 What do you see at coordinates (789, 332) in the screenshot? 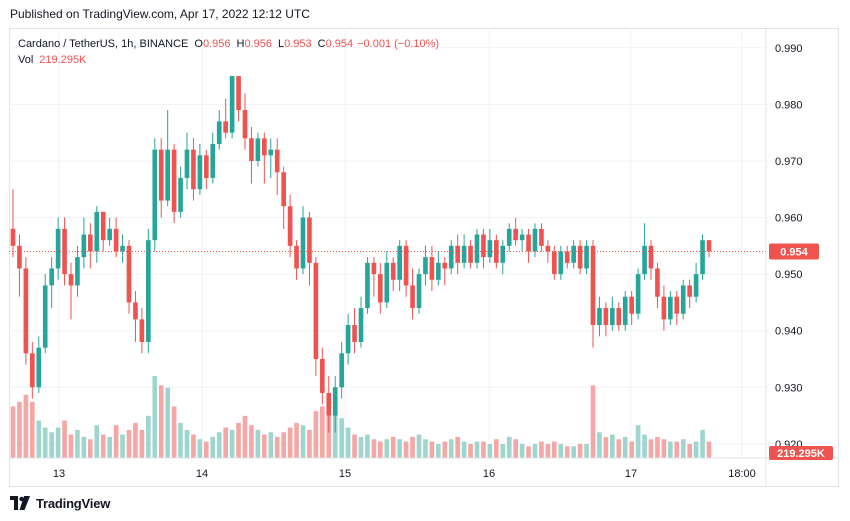
I see `price-tick-label: 0.940` at bounding box center [789, 332].